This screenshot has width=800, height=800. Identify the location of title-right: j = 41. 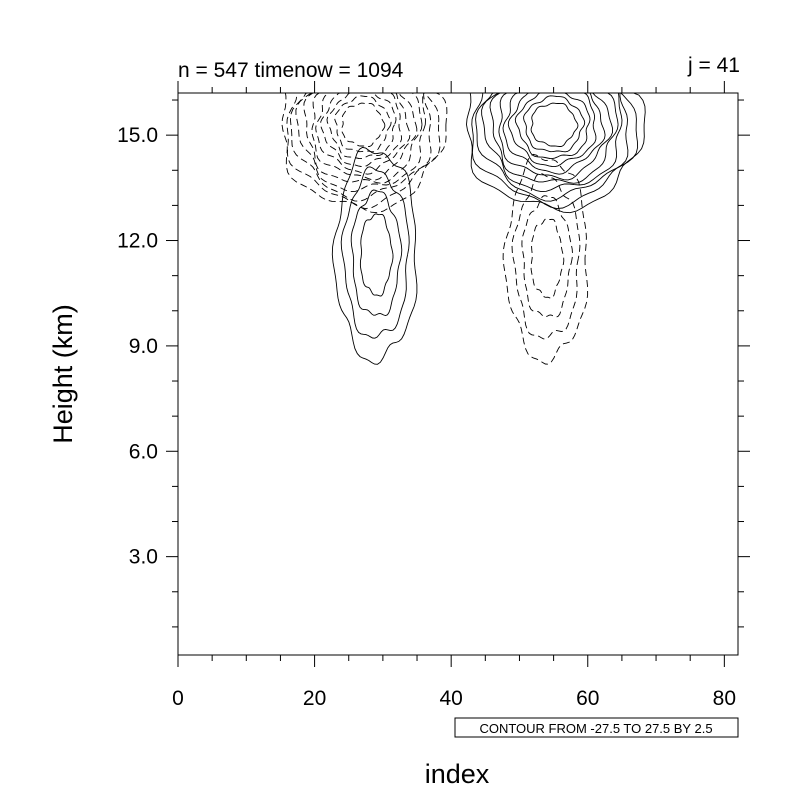
(713, 65).